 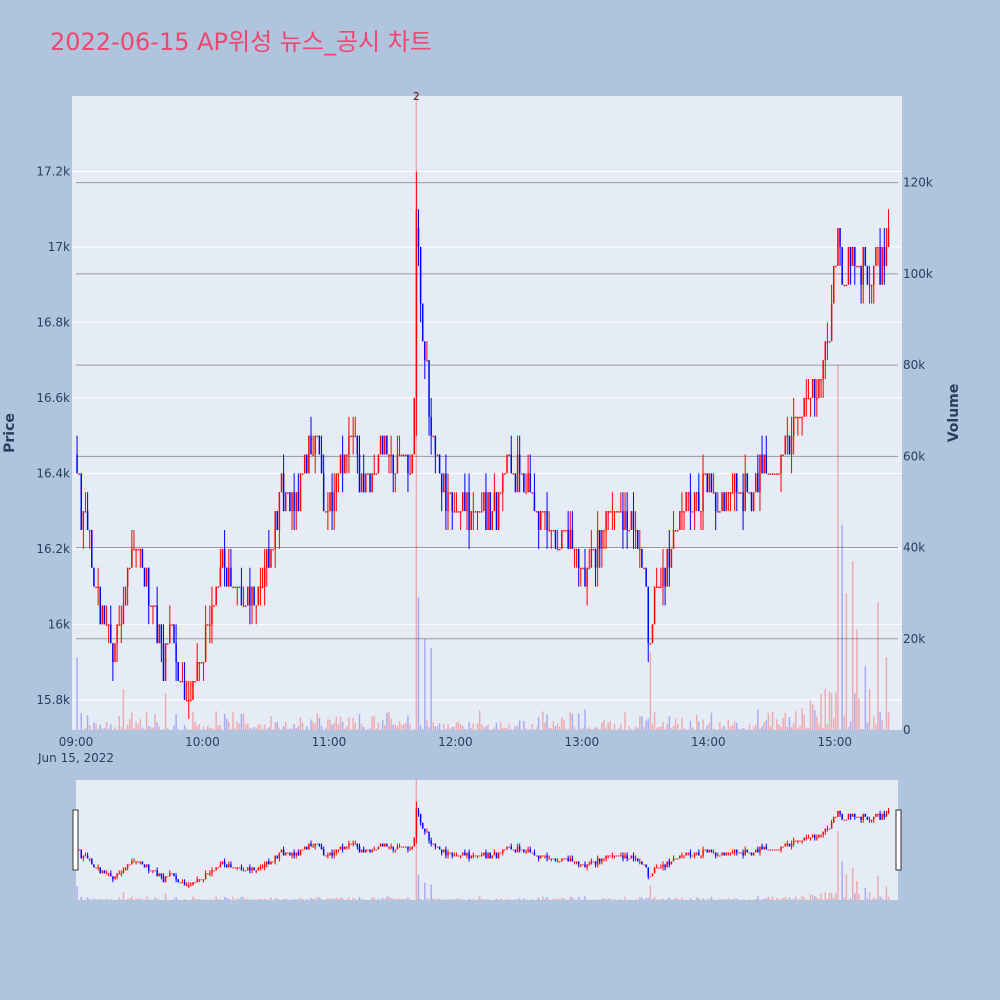 What do you see at coordinates (898, 840) in the screenshot?
I see `range-slider-right-handle` at bounding box center [898, 840].